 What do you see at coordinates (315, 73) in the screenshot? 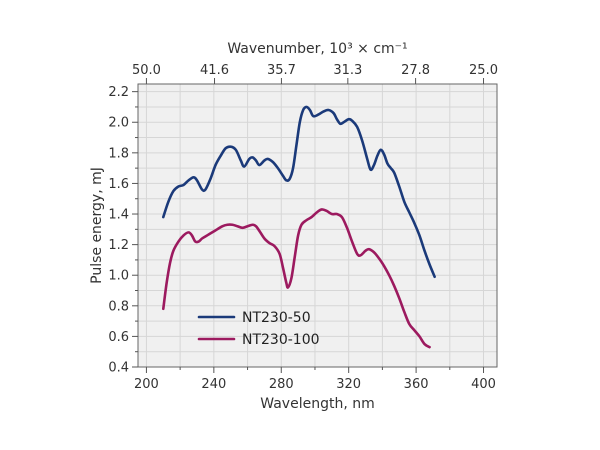
I see `top-axis: 50.0 41.6 35.7 31.3 27.8 25.0` at bounding box center [315, 73].